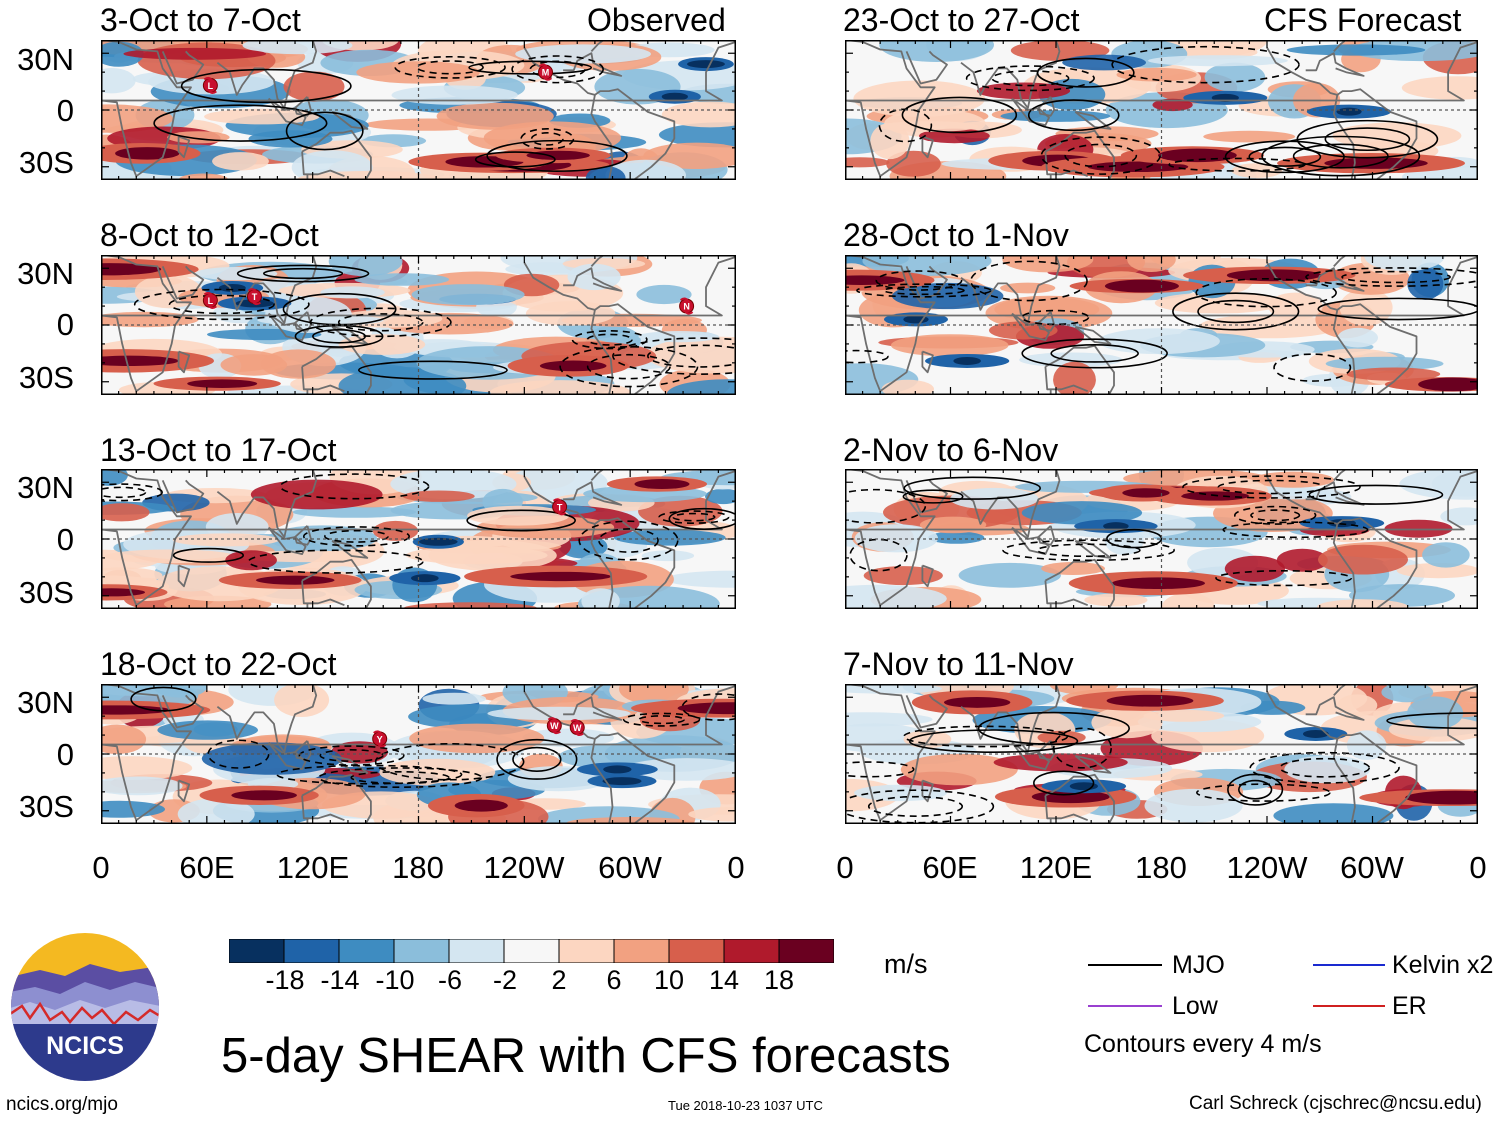 The image size is (1510, 1121). I want to click on colorbar-swatches, so click(531, 951).